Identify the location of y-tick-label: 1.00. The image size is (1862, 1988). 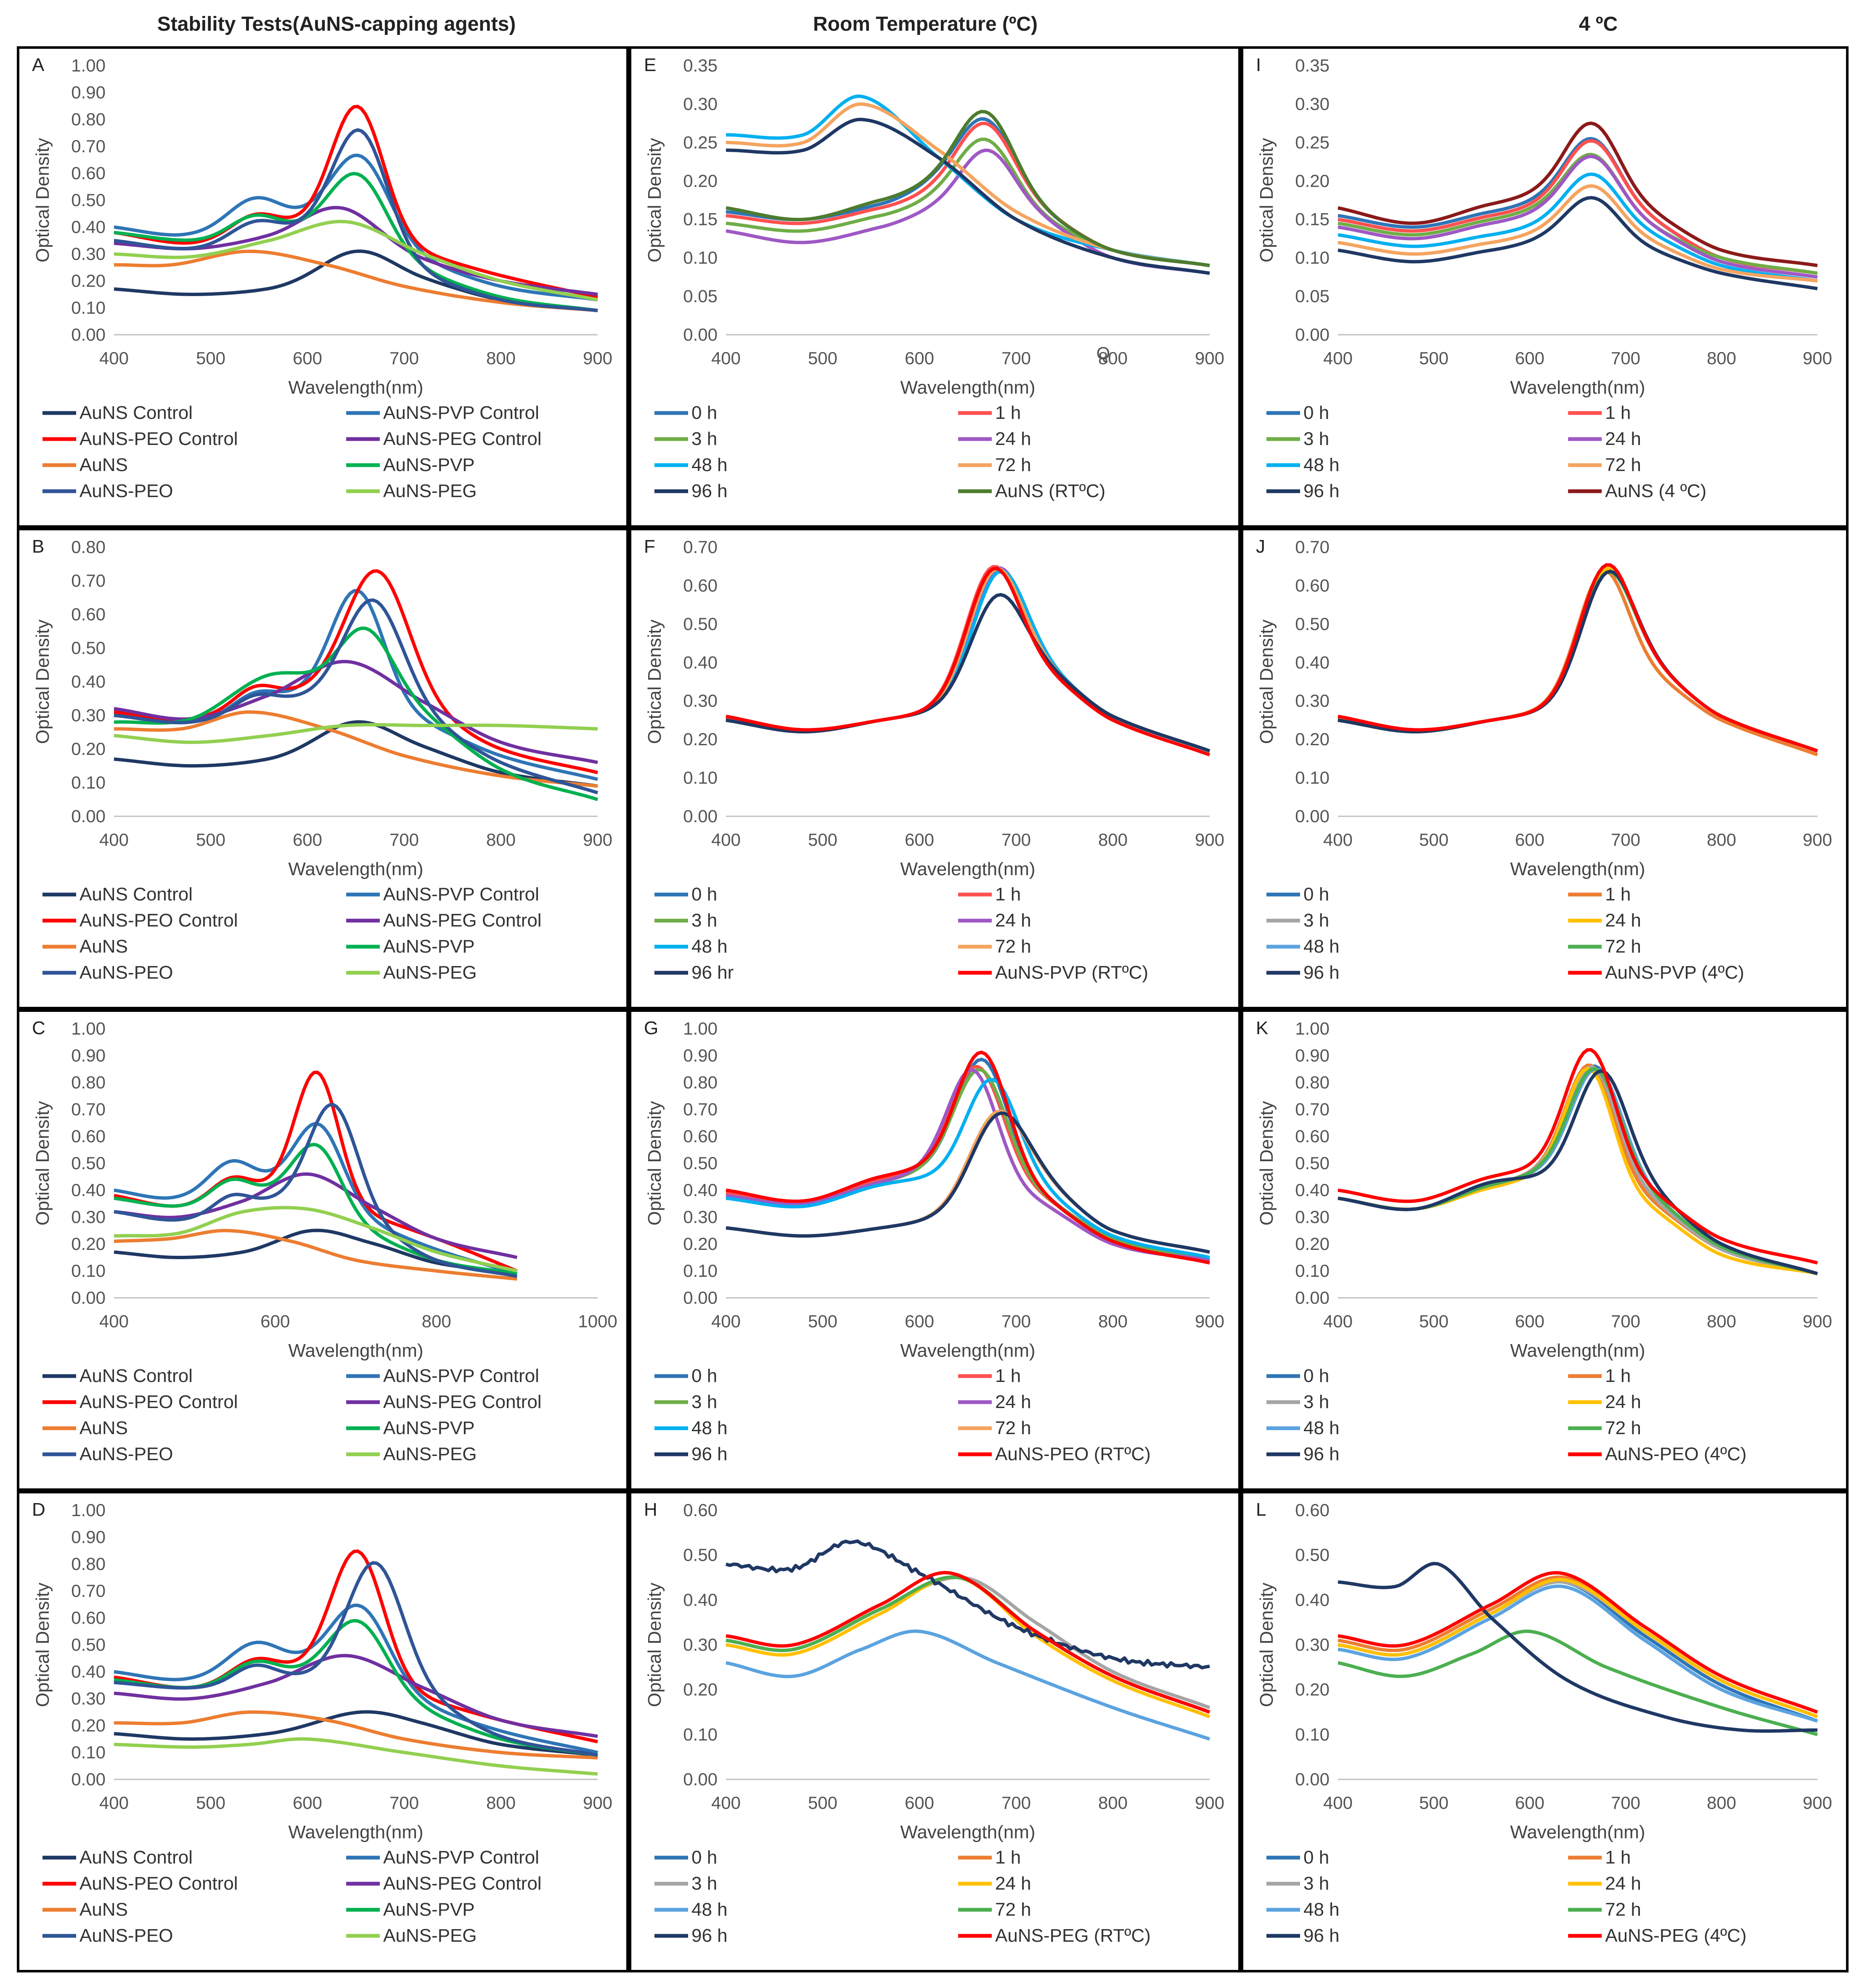
(88, 65).